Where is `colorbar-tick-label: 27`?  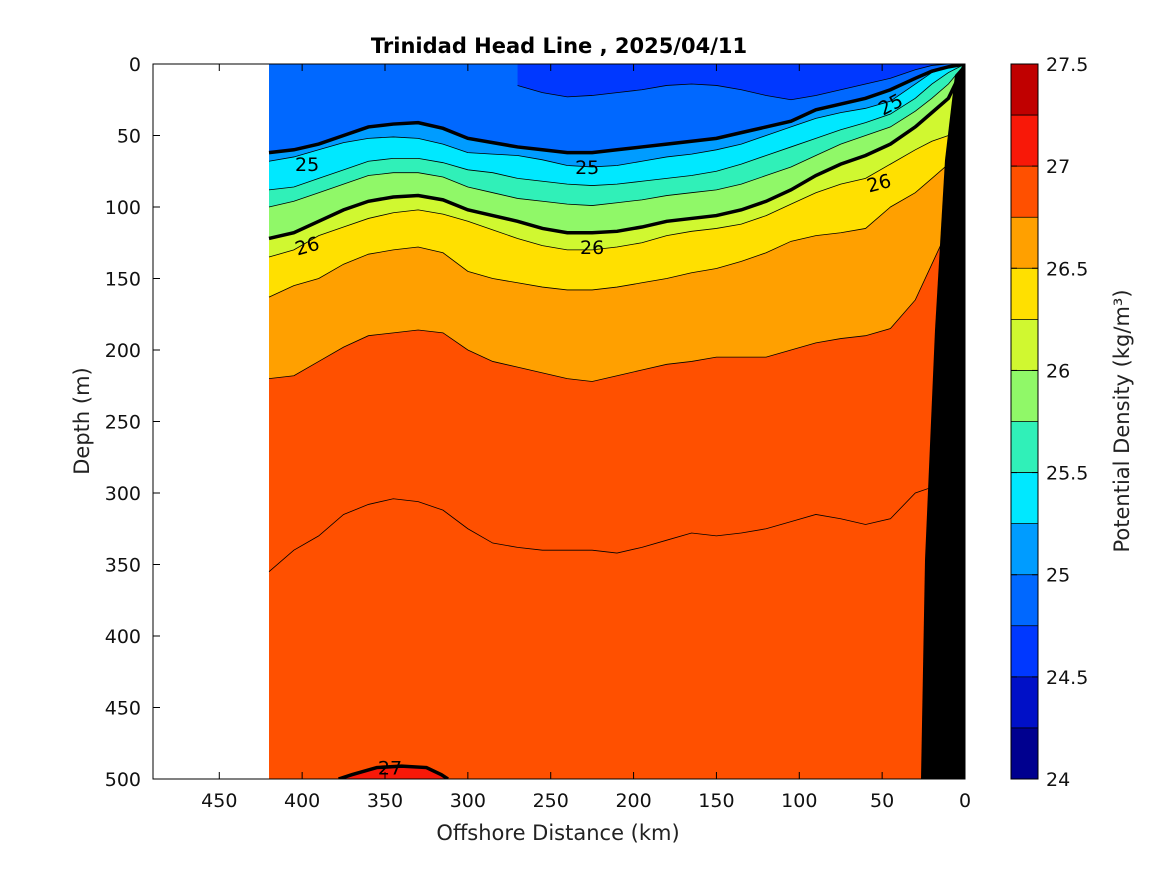
colorbar-tick-label: 27 is located at coordinates (1058, 167).